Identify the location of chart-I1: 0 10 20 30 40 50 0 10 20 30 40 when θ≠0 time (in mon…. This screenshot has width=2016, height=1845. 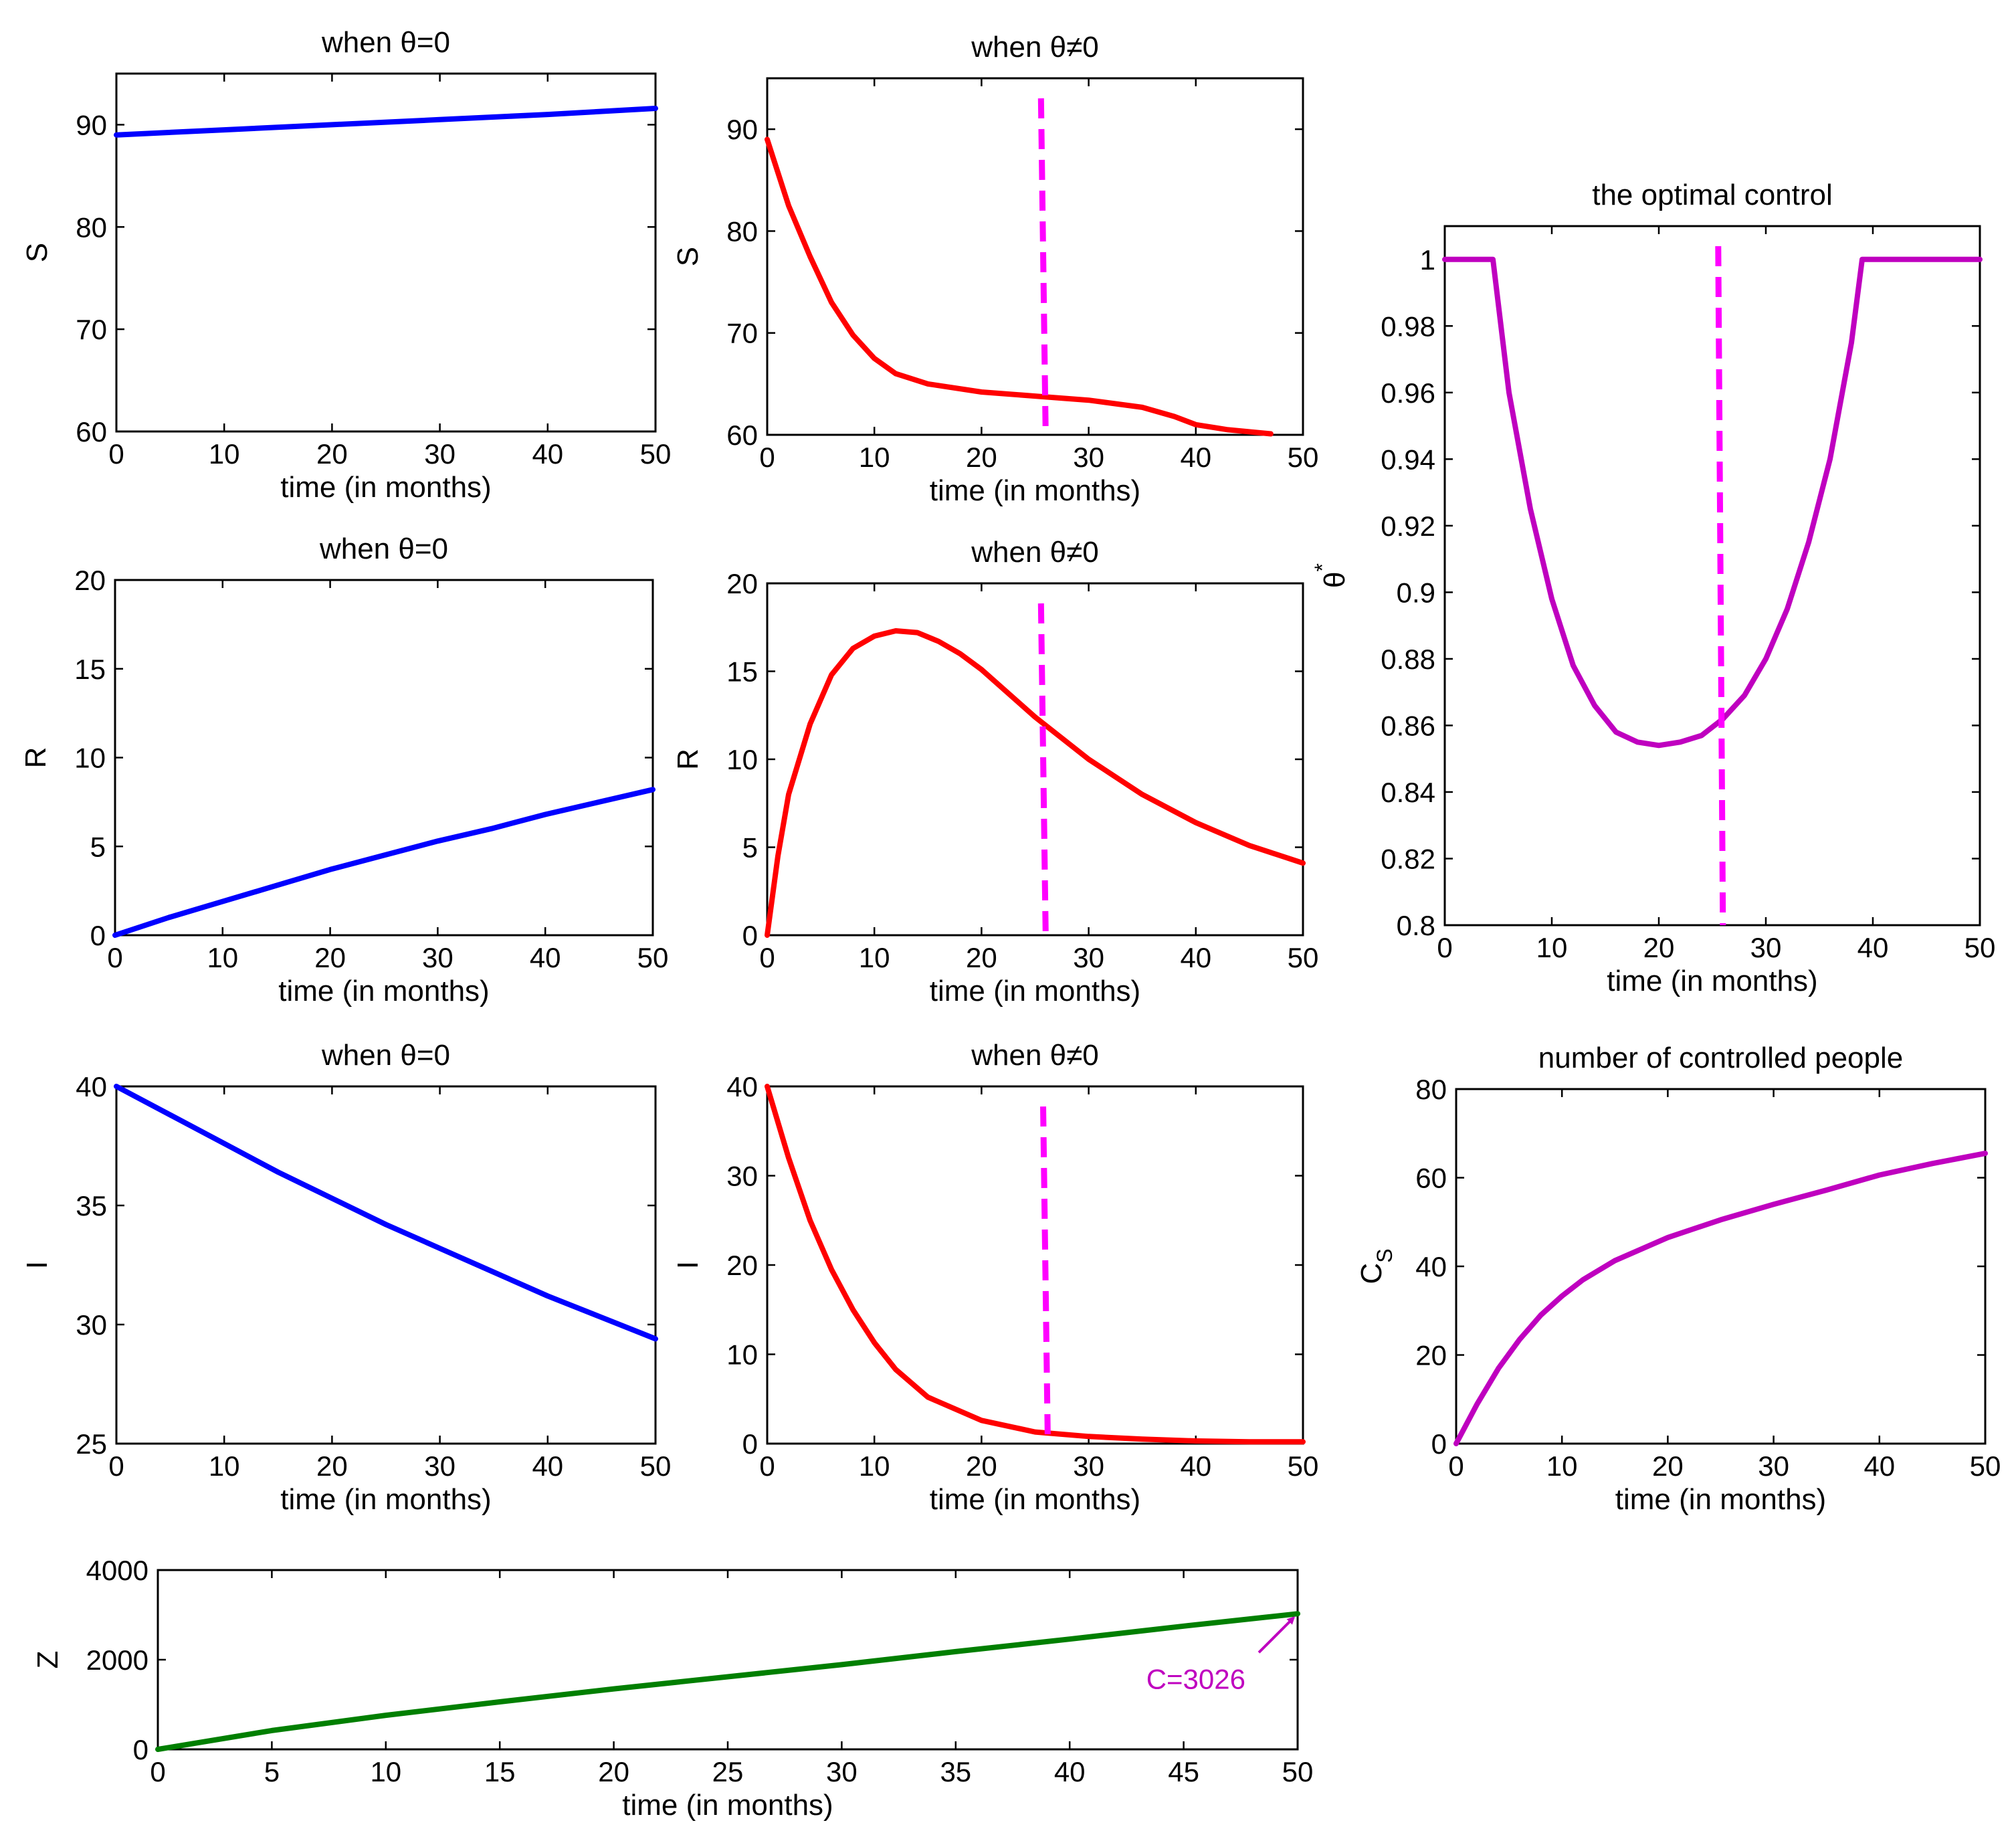
(995, 1277).